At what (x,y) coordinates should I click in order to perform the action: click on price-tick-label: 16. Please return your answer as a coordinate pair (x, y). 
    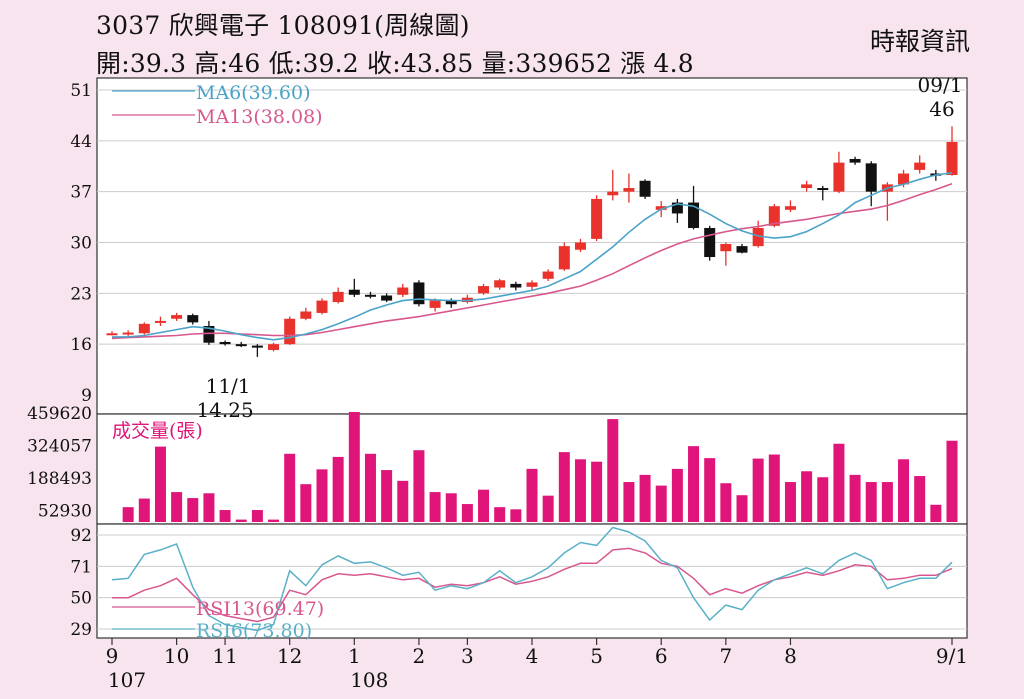
    Looking at the image, I should click on (81, 345).